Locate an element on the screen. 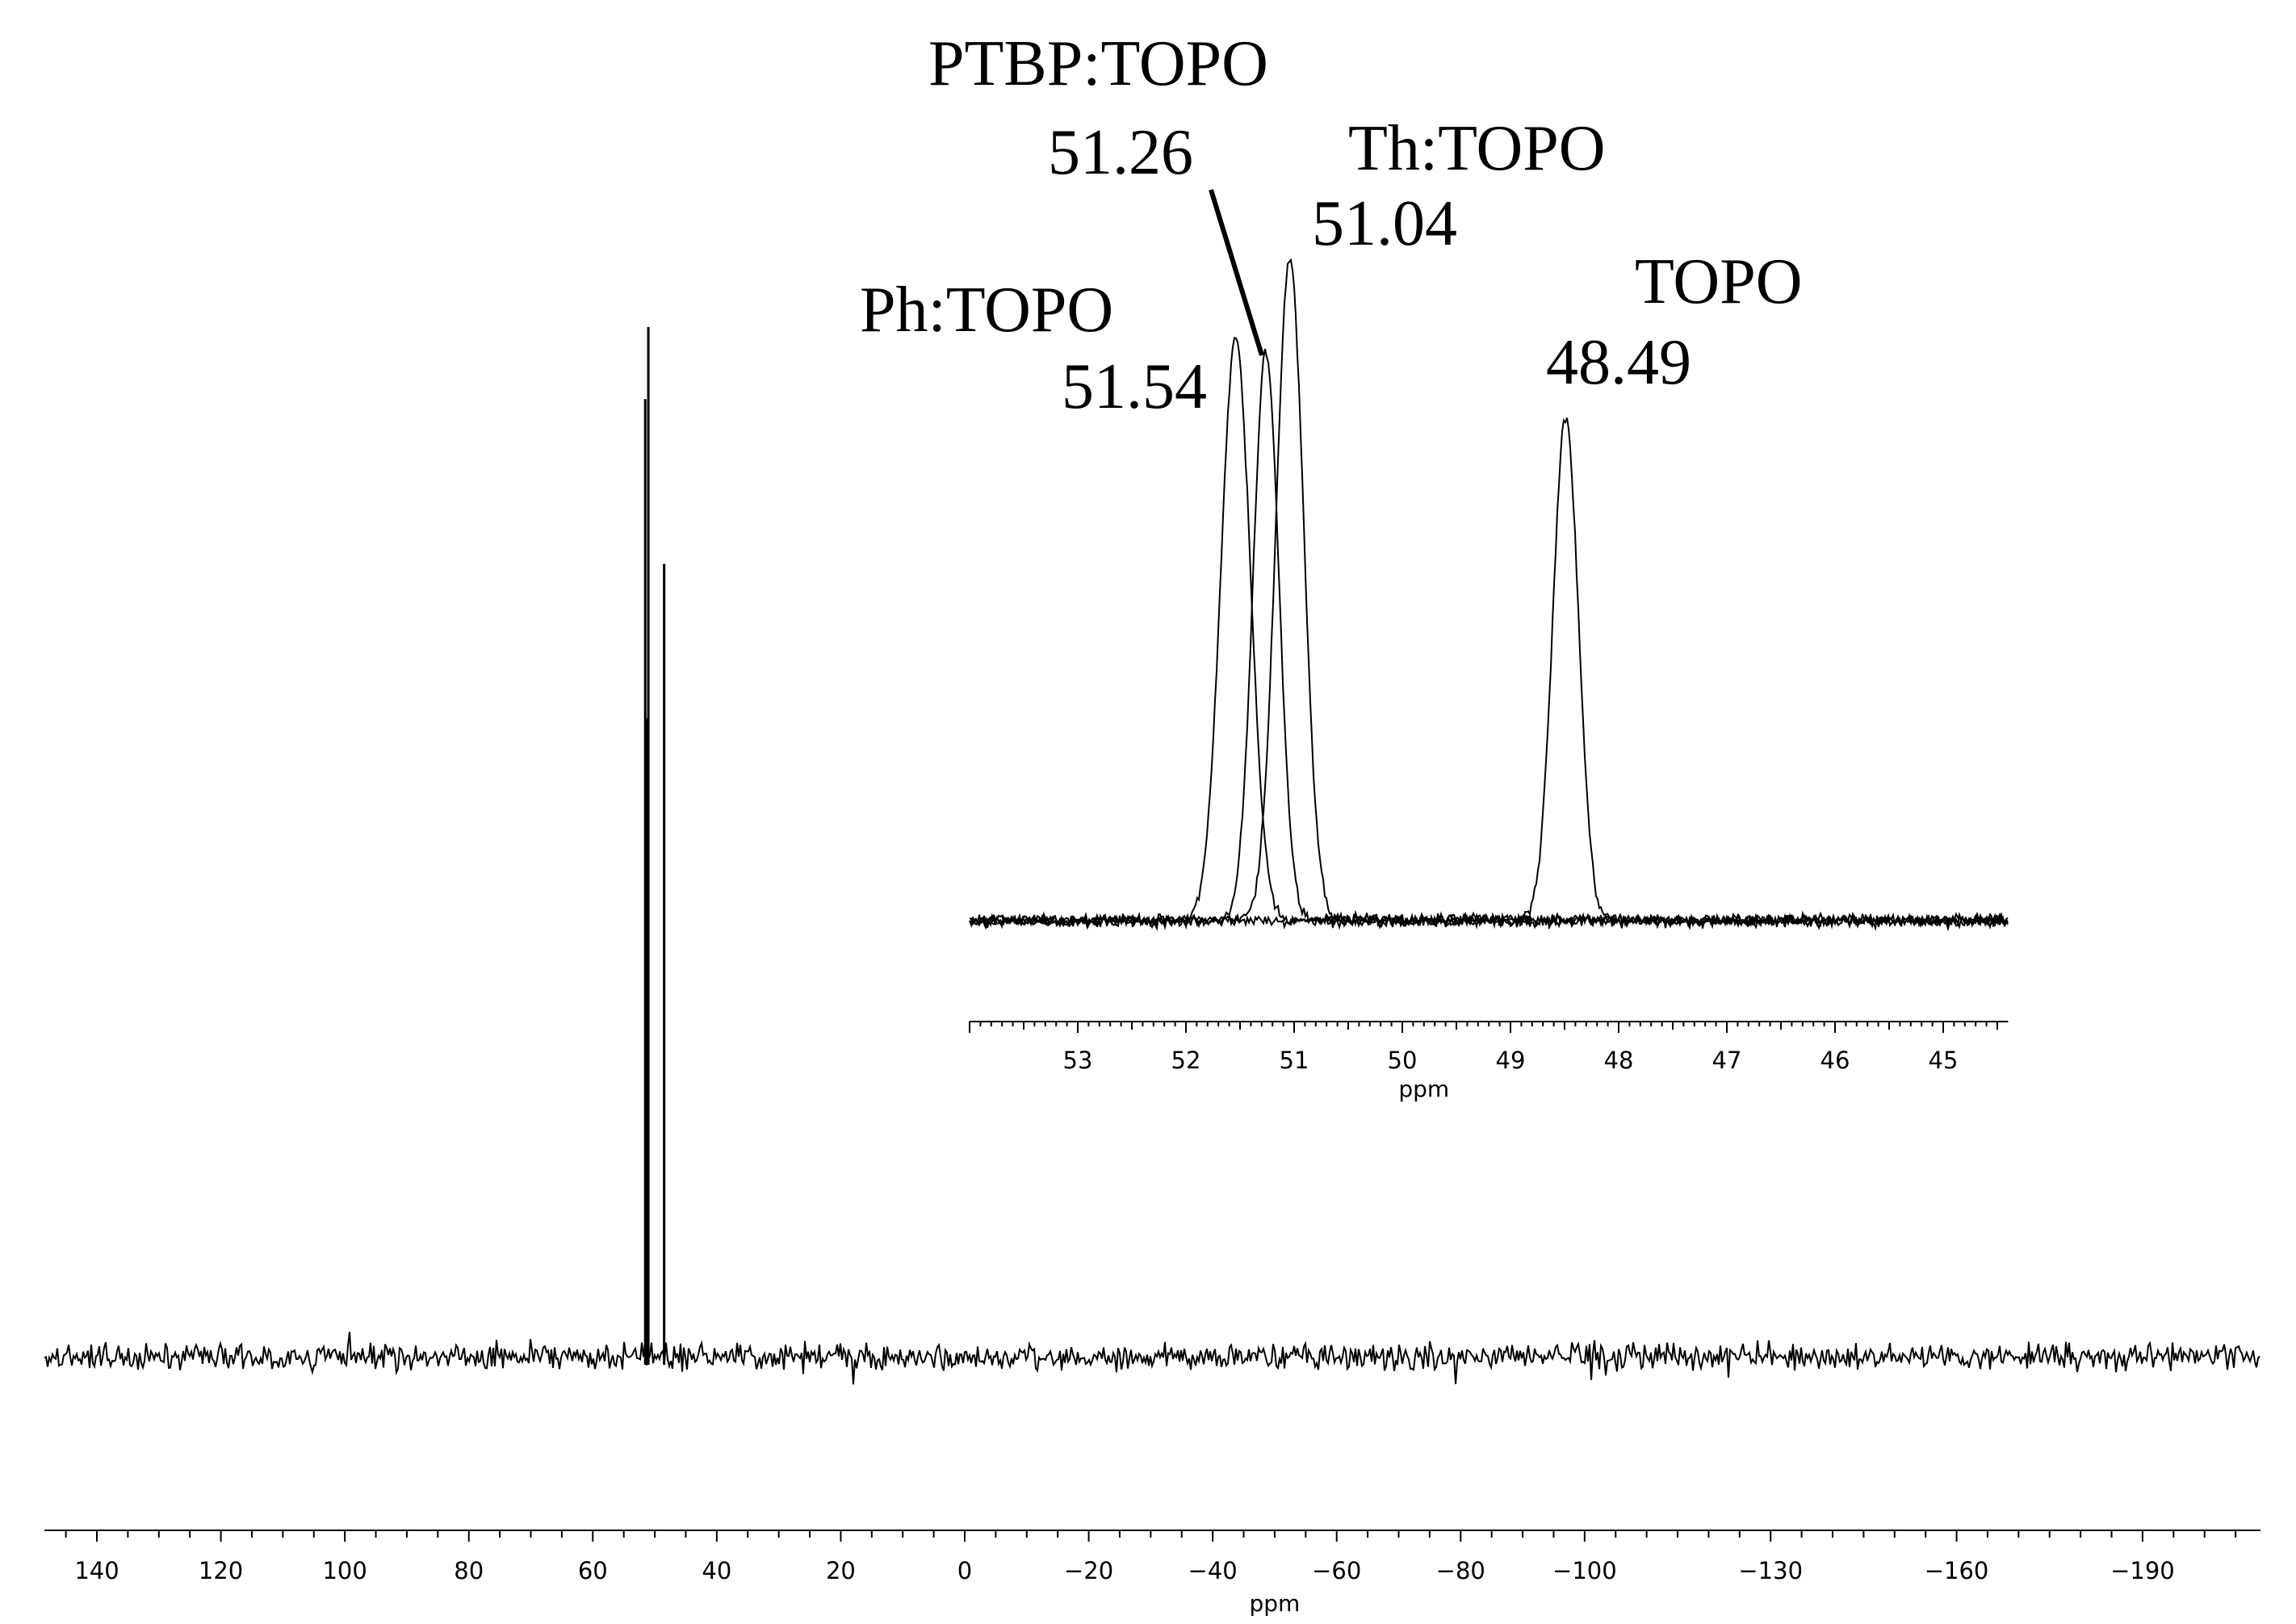 The height and width of the screenshot is (1624, 2296). main-tick-label: −160 is located at coordinates (1957, 1570).